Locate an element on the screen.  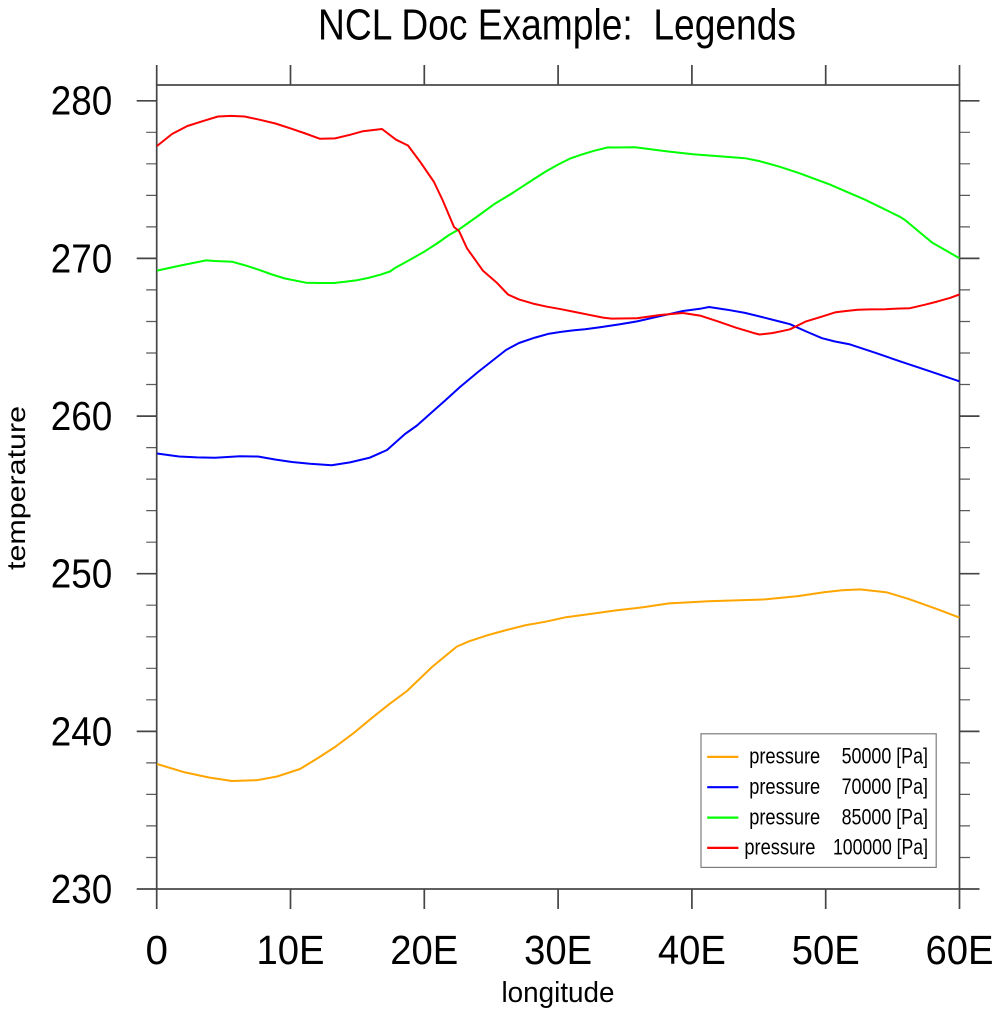
svg-text: 40E is located at coordinates (692, 950).